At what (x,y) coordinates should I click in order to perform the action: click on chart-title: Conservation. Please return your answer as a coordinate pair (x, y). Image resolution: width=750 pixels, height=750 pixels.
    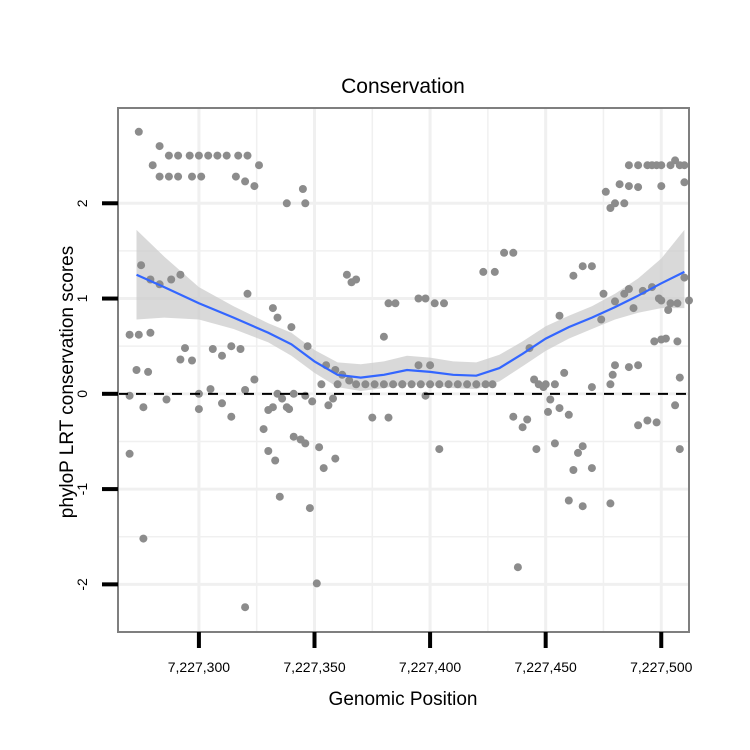
    Looking at the image, I should click on (403, 86).